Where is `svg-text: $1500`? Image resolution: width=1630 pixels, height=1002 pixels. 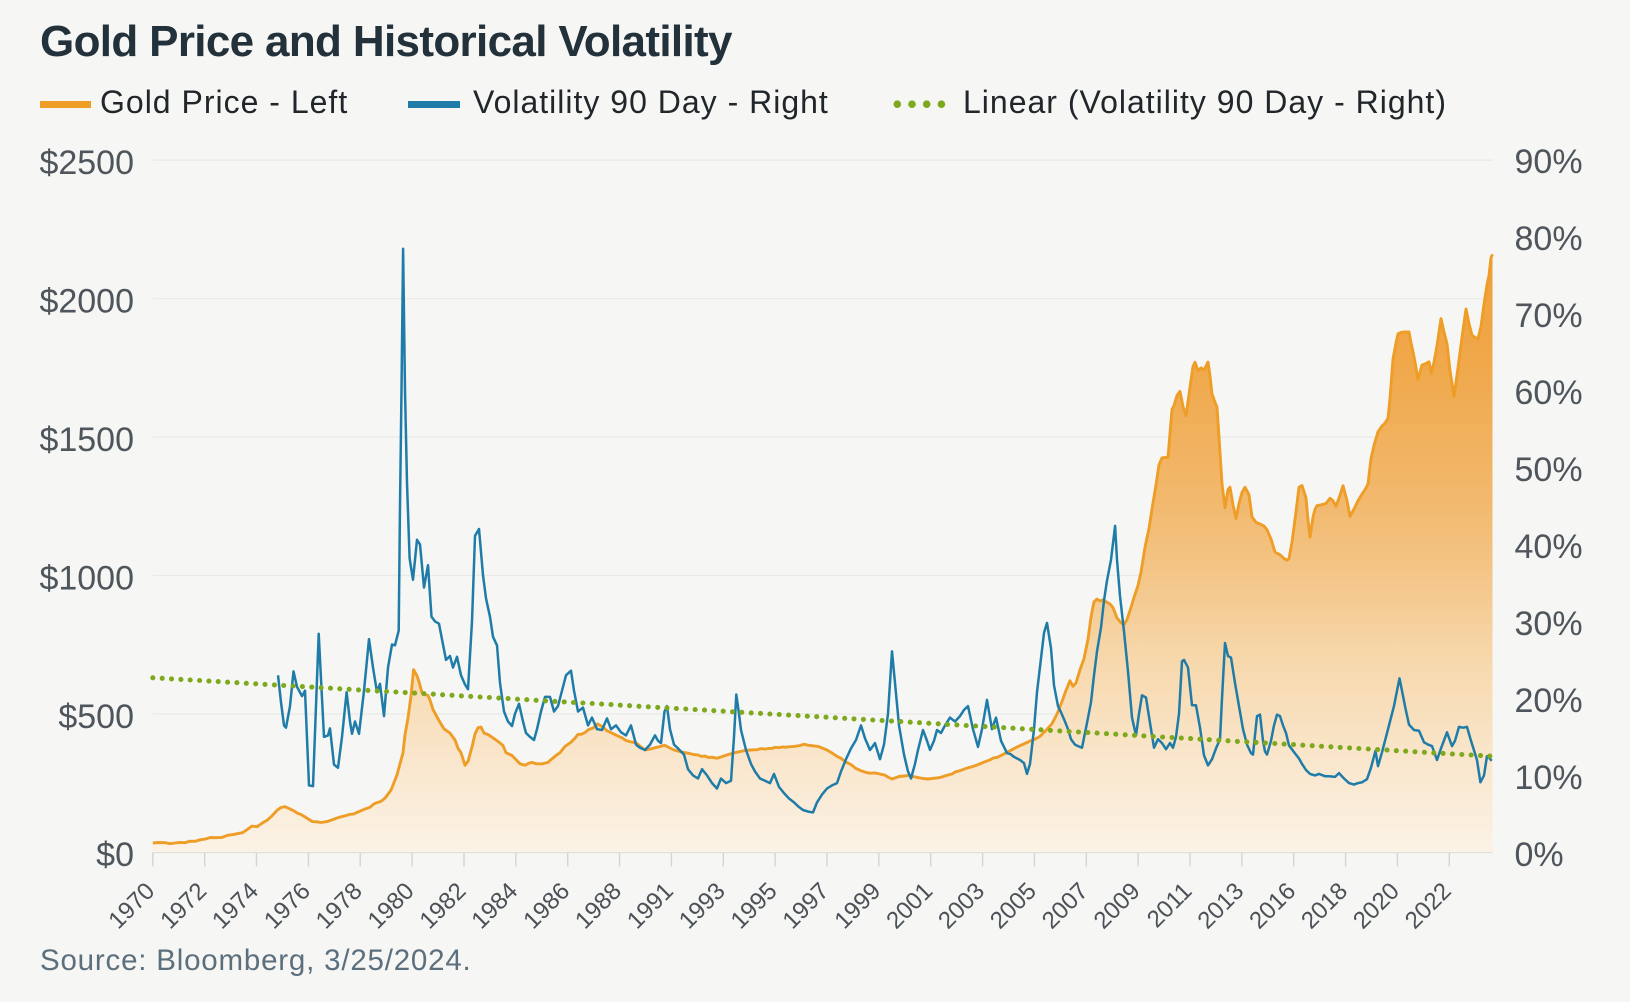 svg-text: $1500 is located at coordinates (86, 440).